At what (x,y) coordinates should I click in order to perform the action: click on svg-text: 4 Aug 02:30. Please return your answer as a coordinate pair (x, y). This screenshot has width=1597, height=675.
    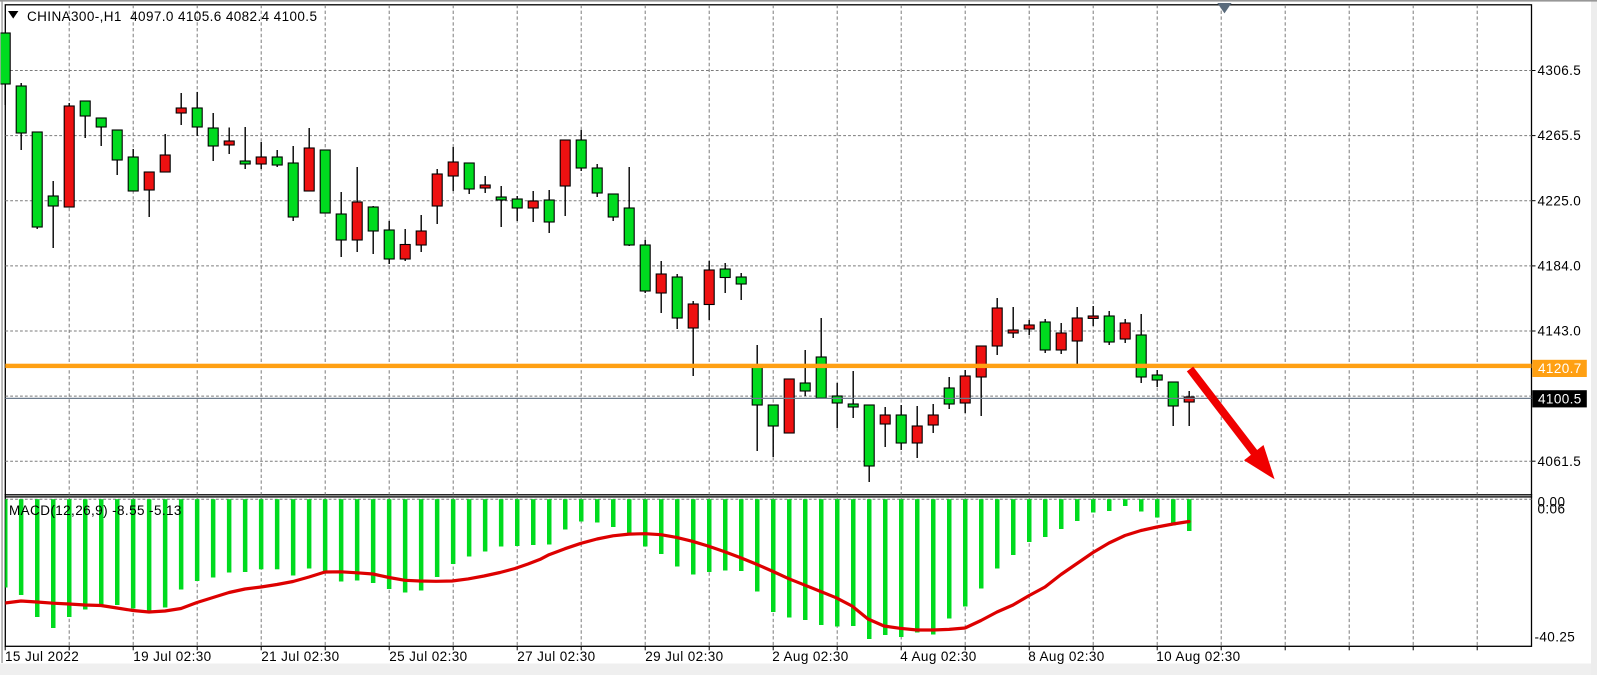
    Looking at the image, I should click on (938, 656).